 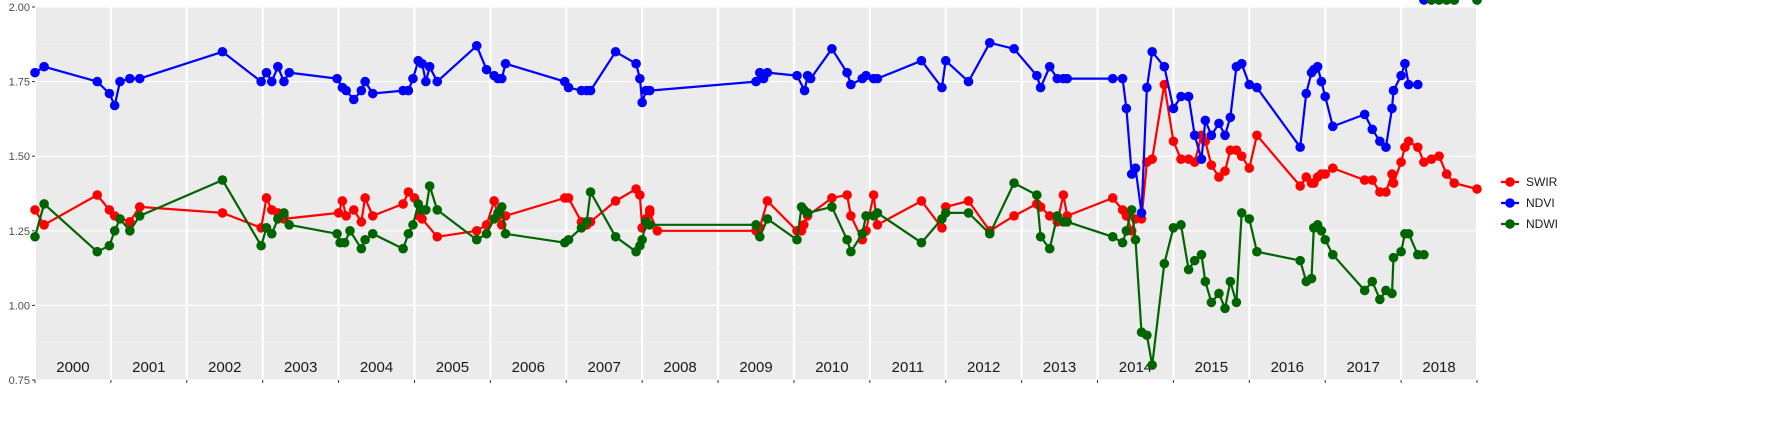 What do you see at coordinates (1542, 224) in the screenshot?
I see `legend-label-ndwi: NDWI` at bounding box center [1542, 224].